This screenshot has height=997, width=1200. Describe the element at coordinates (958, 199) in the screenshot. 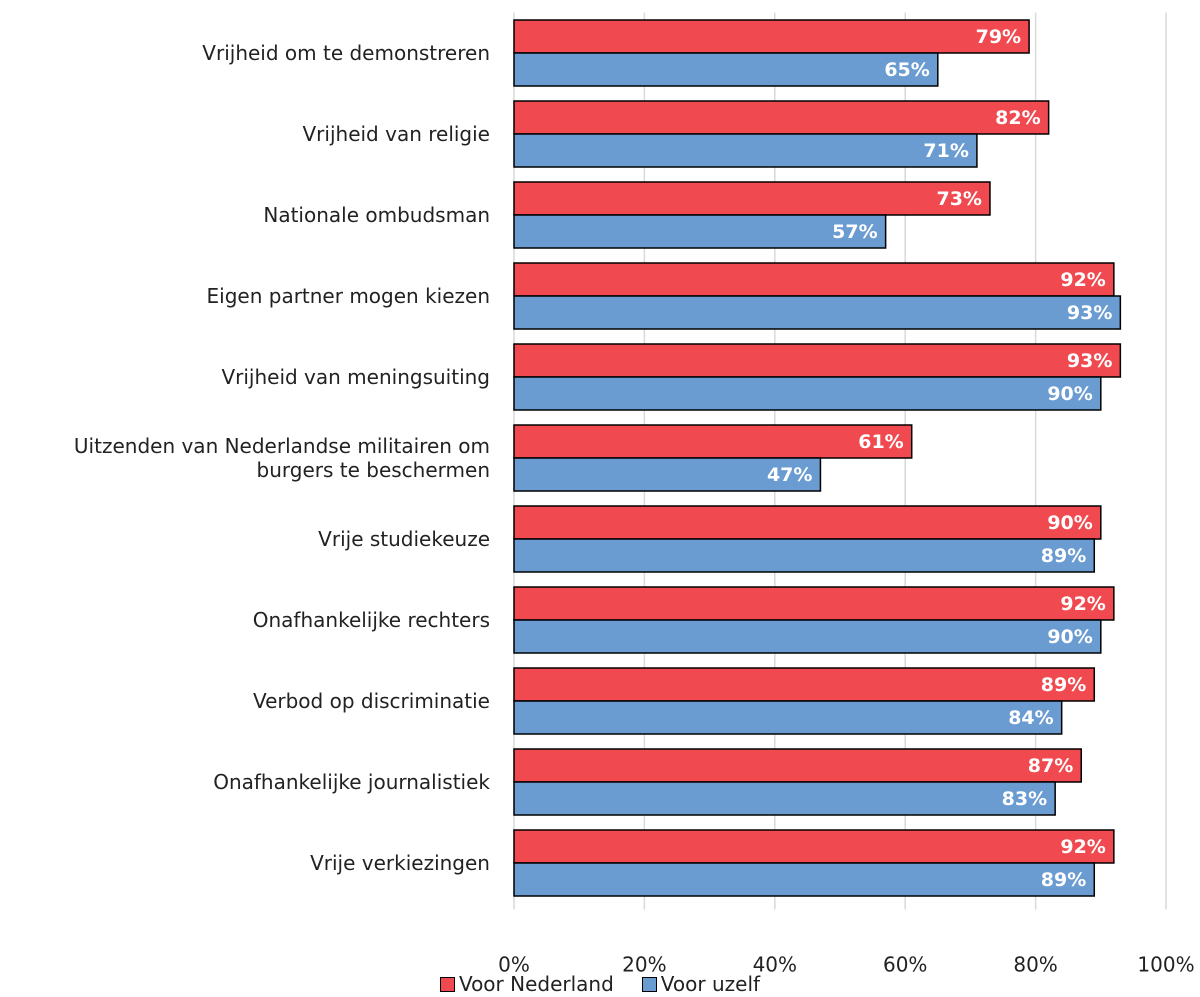

I see `data-label: 73%` at that location.